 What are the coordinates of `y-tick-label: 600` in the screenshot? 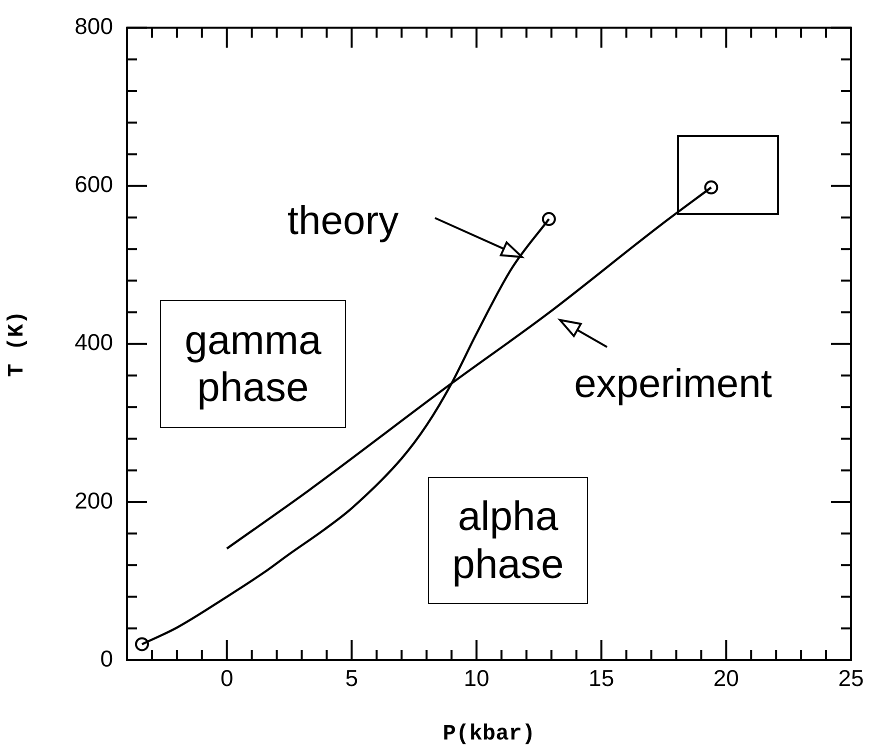 It's located at (93, 184).